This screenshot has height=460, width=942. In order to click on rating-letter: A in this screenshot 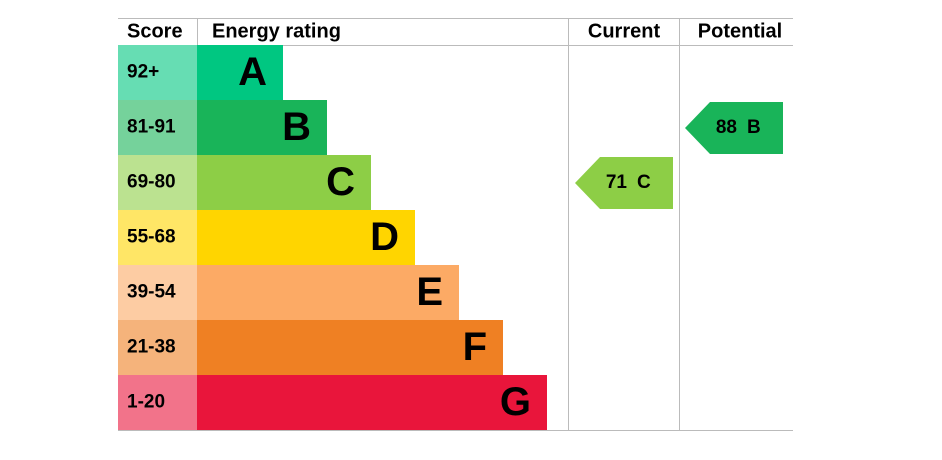, I will do `click(252, 72)`.